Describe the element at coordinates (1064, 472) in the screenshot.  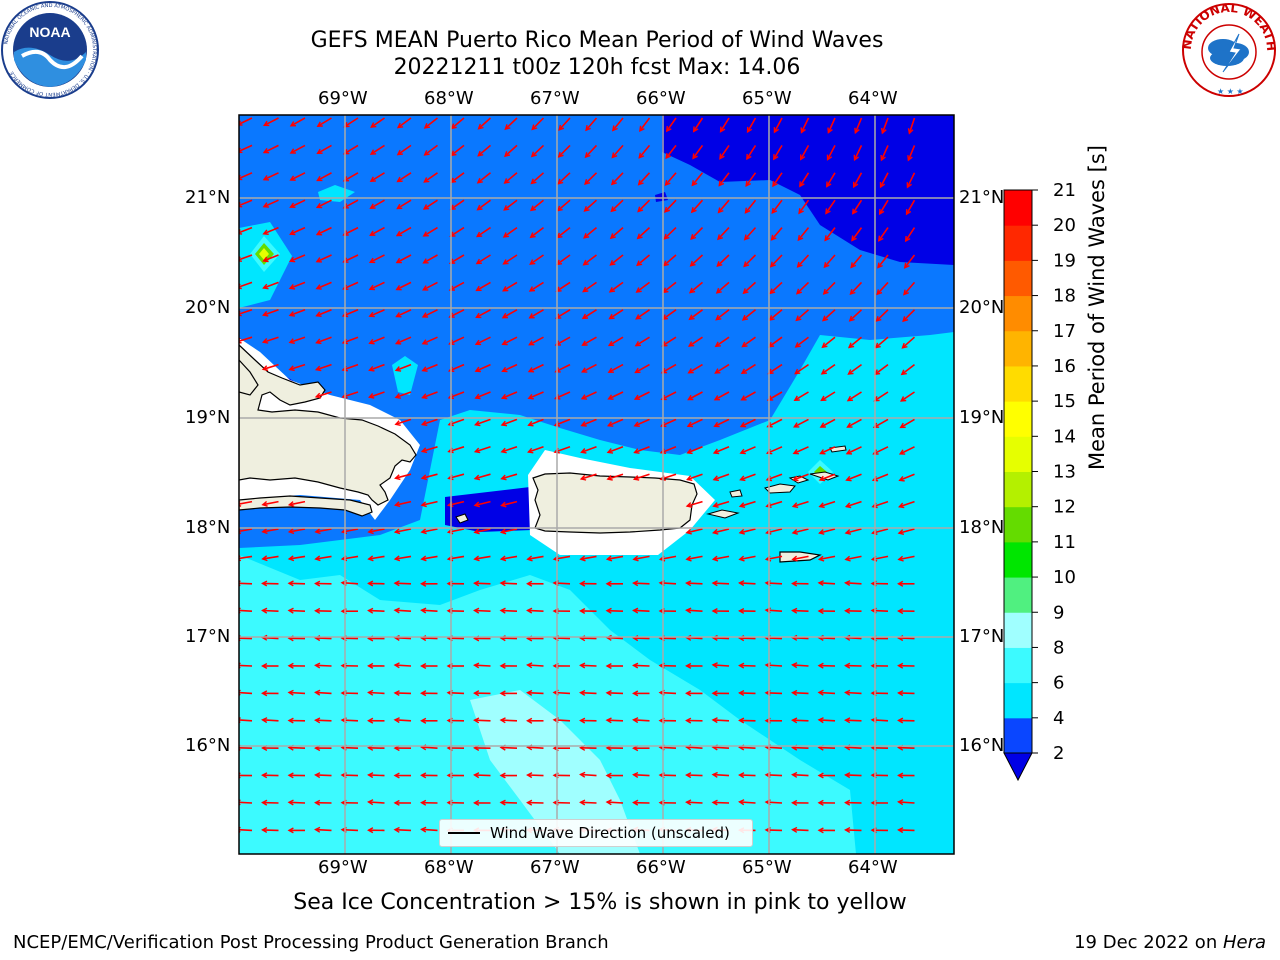
I see `colorbar-tick-label: 13` at that location.